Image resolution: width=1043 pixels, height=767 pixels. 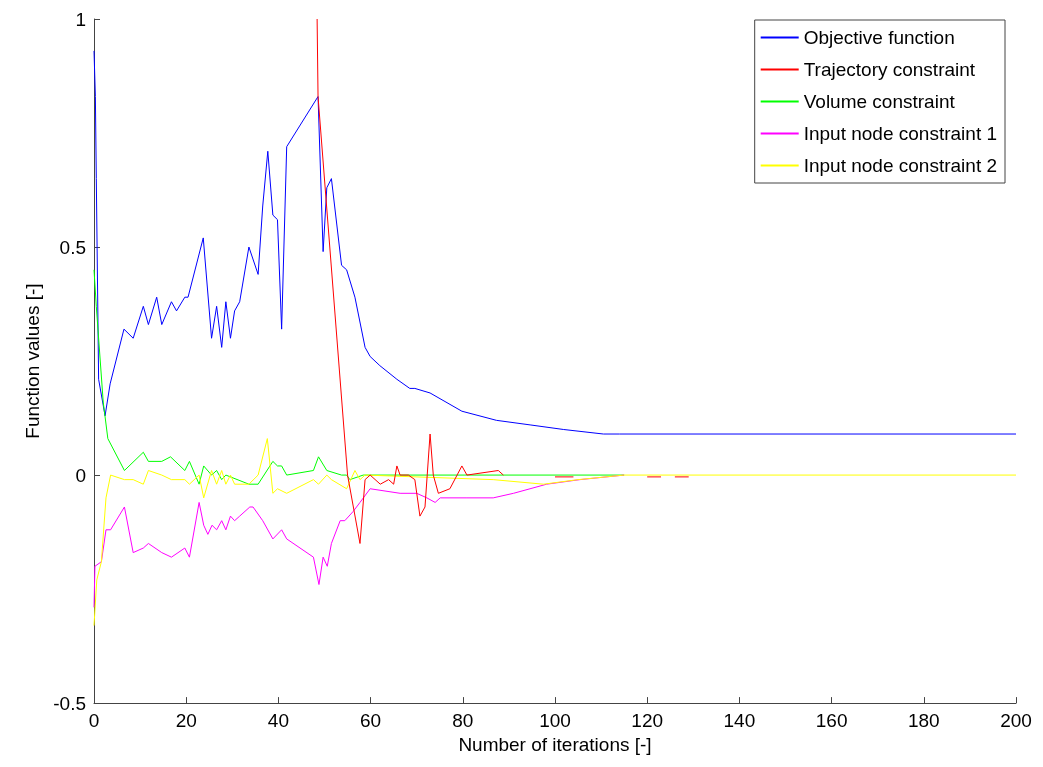 What do you see at coordinates (923, 721) in the screenshot?
I see `x-tick-label: 180` at bounding box center [923, 721].